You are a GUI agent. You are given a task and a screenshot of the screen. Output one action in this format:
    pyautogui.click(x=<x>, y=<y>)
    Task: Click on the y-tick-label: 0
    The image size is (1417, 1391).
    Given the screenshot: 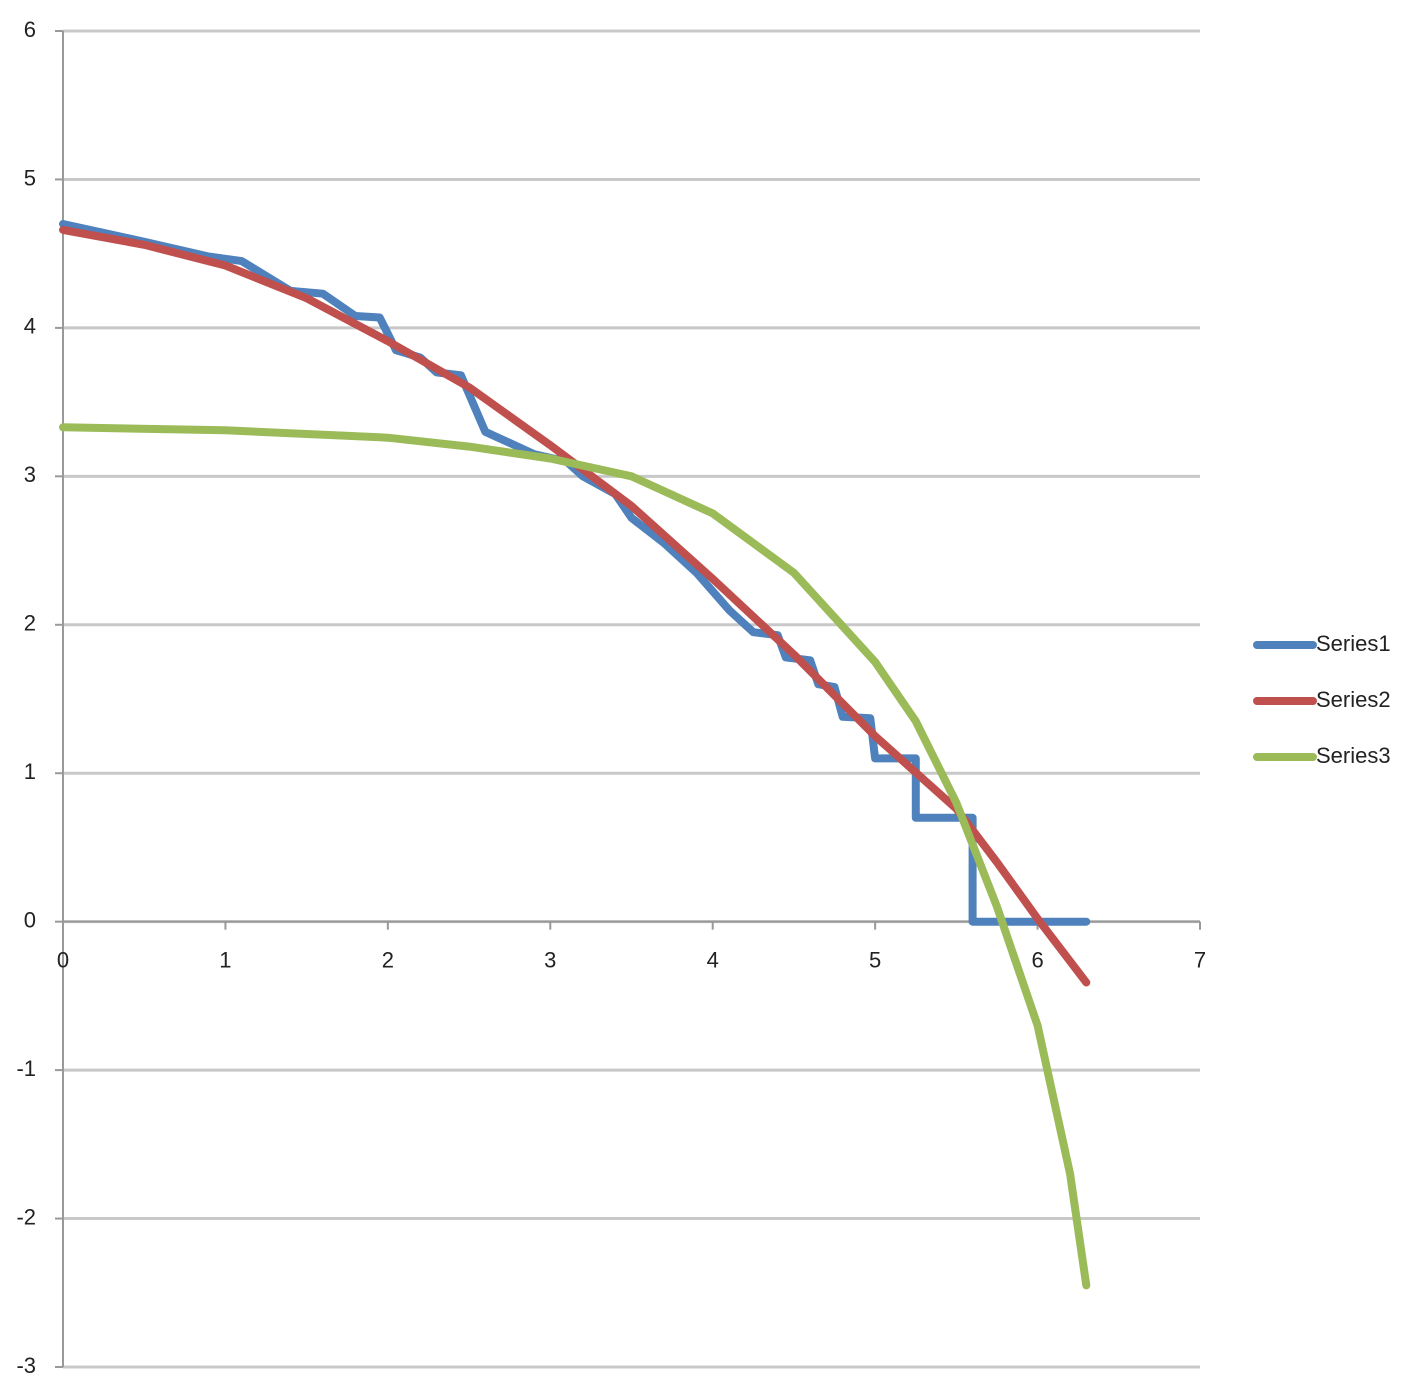 What is the action you would take?
    pyautogui.click(x=30, y=919)
    